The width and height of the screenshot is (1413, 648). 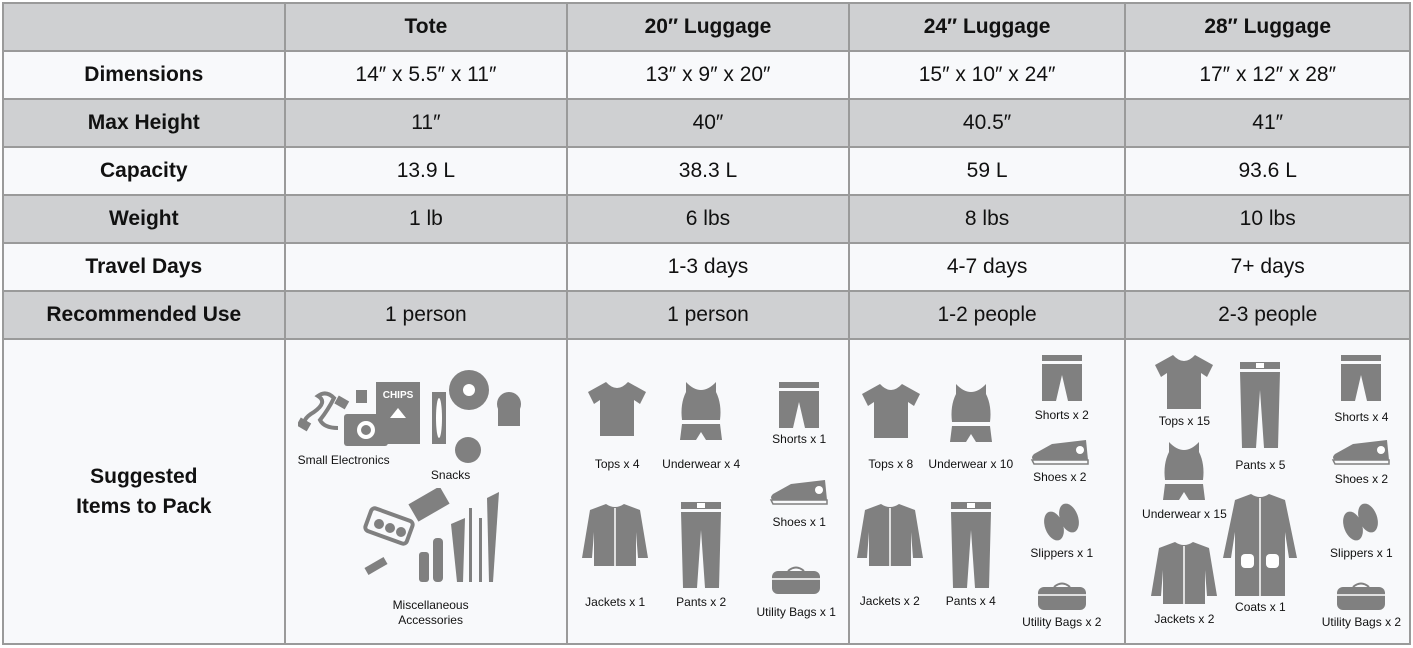 I want to click on header-row: Tote 20″ Luggage 24″ Luggage 28″ Luggage, so click(x=706, y=27).